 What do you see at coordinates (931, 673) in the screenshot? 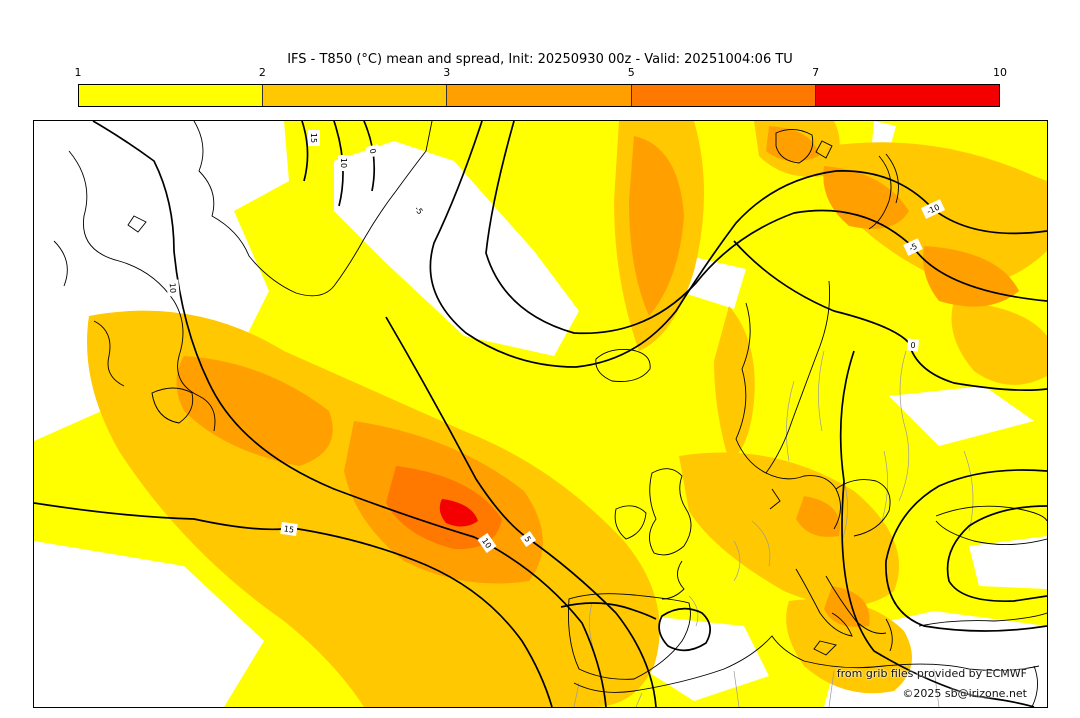
I see `attribution-ecmwf: from grib files provided by ECMWF` at bounding box center [931, 673].